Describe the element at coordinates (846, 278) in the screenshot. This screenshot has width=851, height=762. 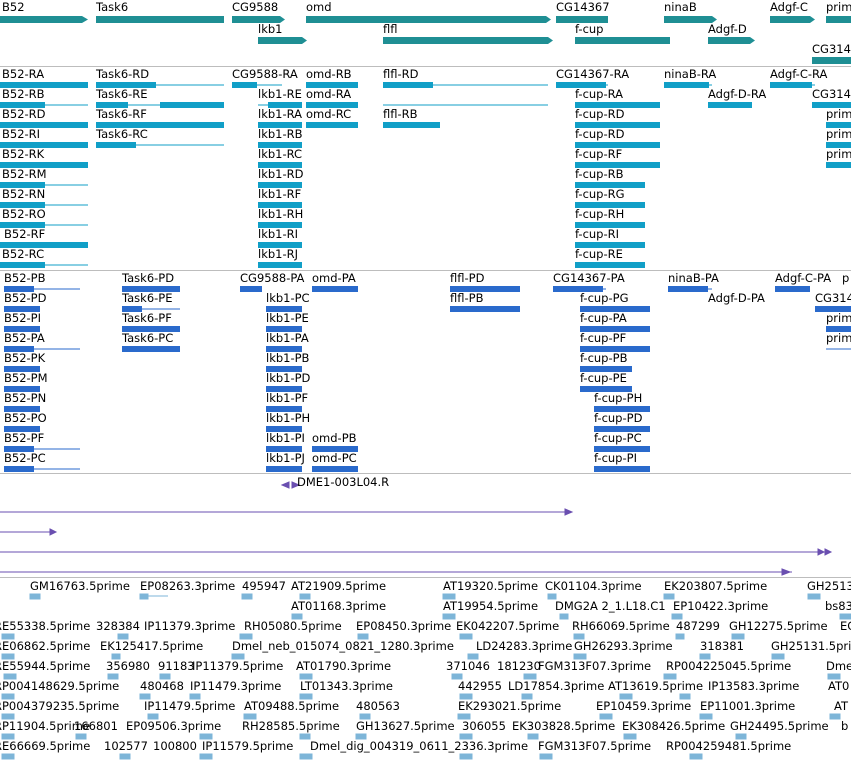
I see `protein-label: p` at that location.